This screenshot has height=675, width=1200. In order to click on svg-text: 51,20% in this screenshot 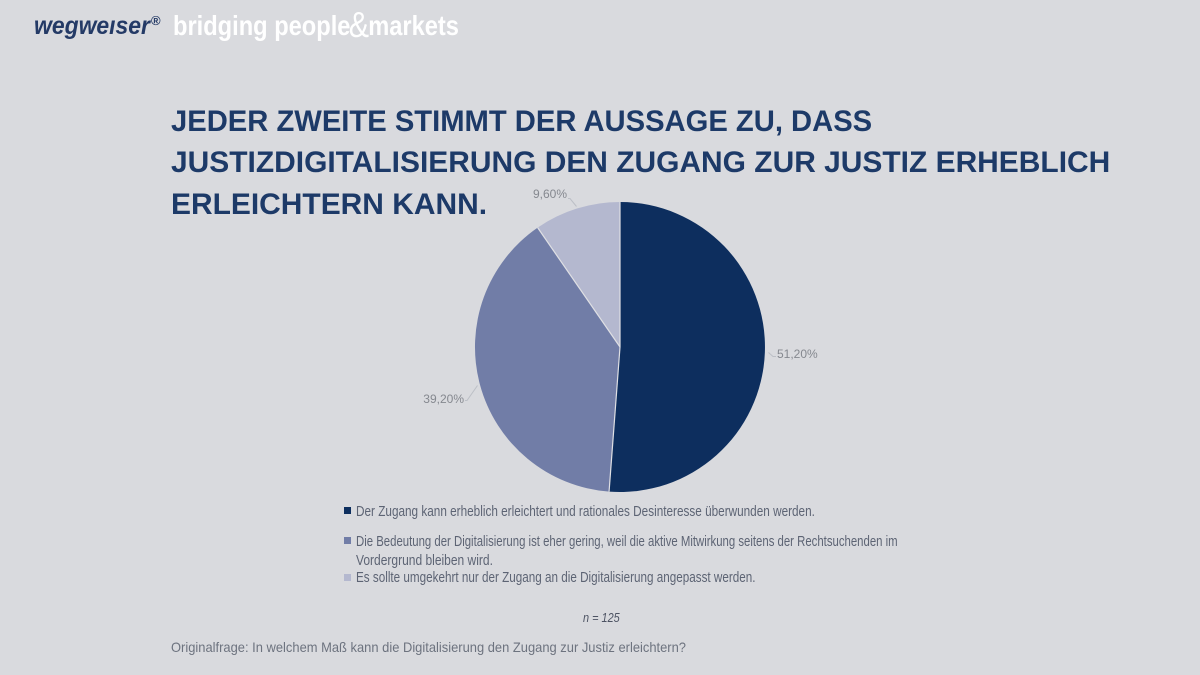, I will do `click(797, 354)`.